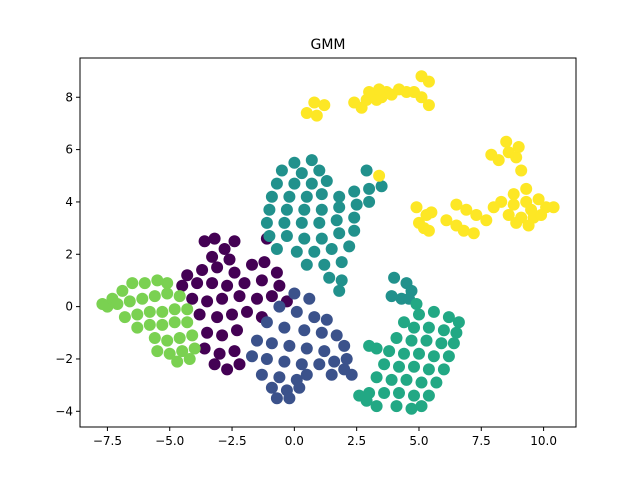 The height and width of the screenshot is (480, 640). What do you see at coordinates (69, 254) in the screenshot?
I see `y-tick-label: 2` at bounding box center [69, 254].